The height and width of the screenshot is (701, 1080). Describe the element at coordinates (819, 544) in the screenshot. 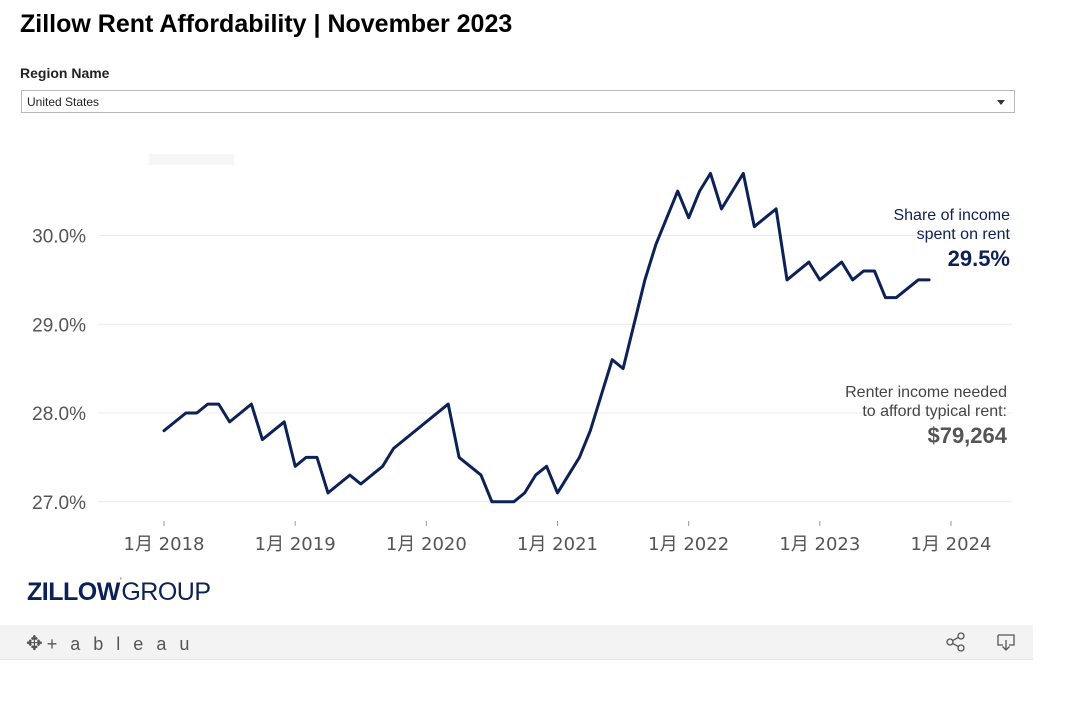

I see `x-tick-label-5: 1月 2023` at that location.